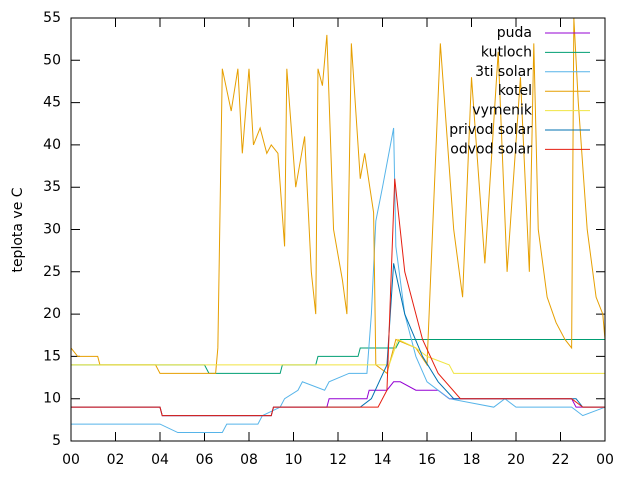 The height and width of the screenshot is (480, 640). What do you see at coordinates (52, 356) in the screenshot?
I see `y-tick-label: 15` at bounding box center [52, 356].